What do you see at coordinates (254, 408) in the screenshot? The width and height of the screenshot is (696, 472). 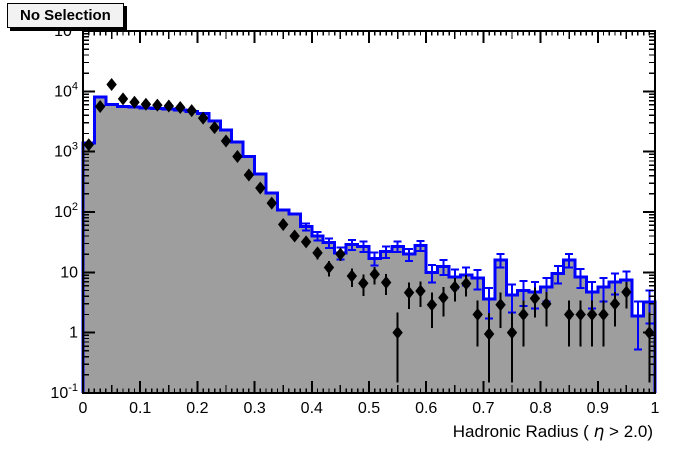 I see `x-tick-label: 0.3` at bounding box center [254, 408].